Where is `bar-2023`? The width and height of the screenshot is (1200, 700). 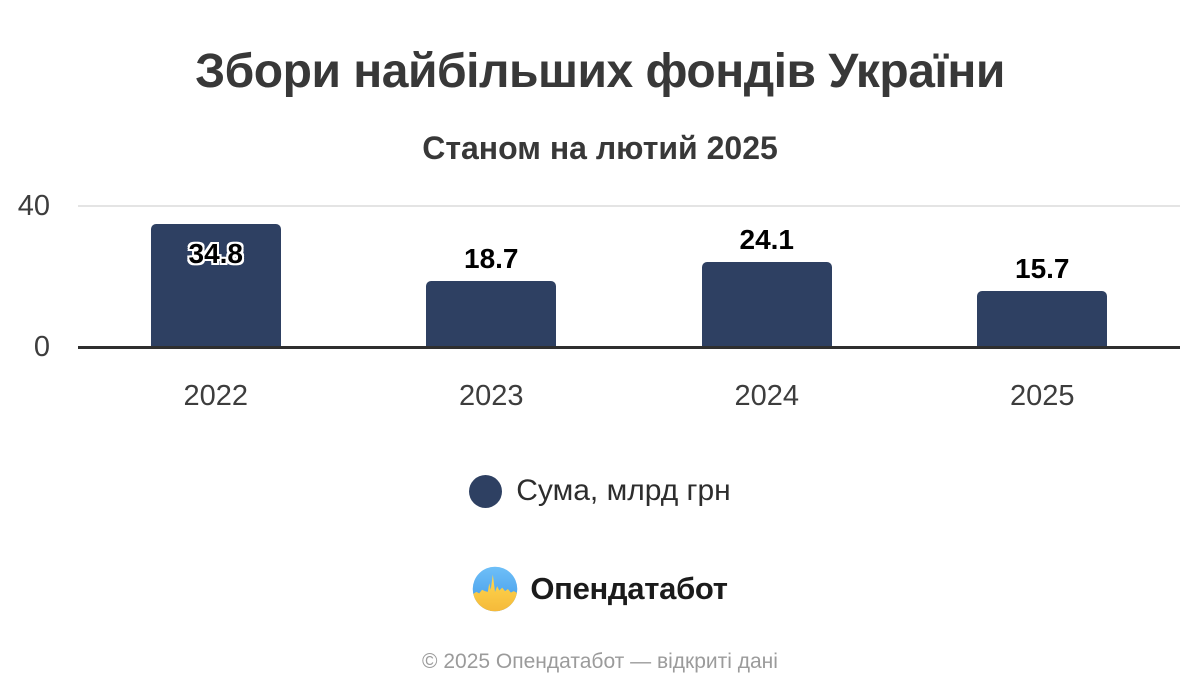
bar-2023 is located at coordinates (491, 313).